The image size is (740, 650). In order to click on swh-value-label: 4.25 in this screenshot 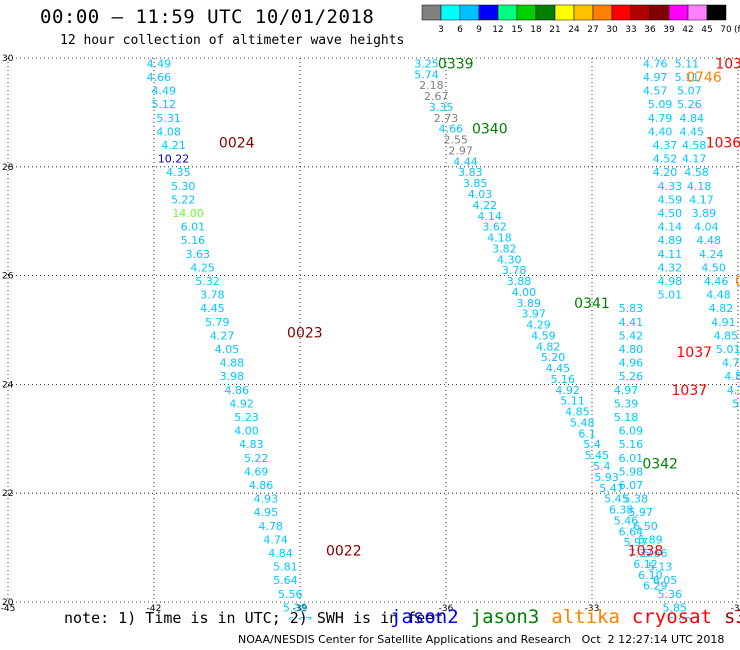, I will do `click(202, 267)`.